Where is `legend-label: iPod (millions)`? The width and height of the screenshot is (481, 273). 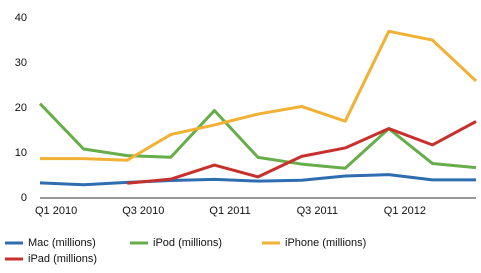 legend-label: iPod (millions) is located at coordinates (187, 243).